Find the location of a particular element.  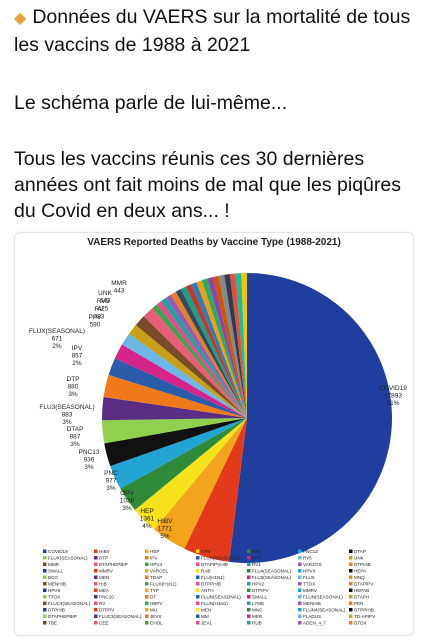

pie-slice-hep is located at coordinates (200, 483).